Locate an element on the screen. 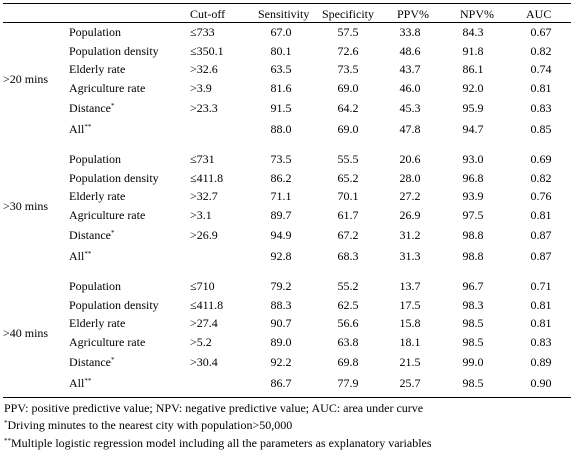 The height and width of the screenshot is (459, 574). cell-spec: 70.1 is located at coordinates (348, 196).